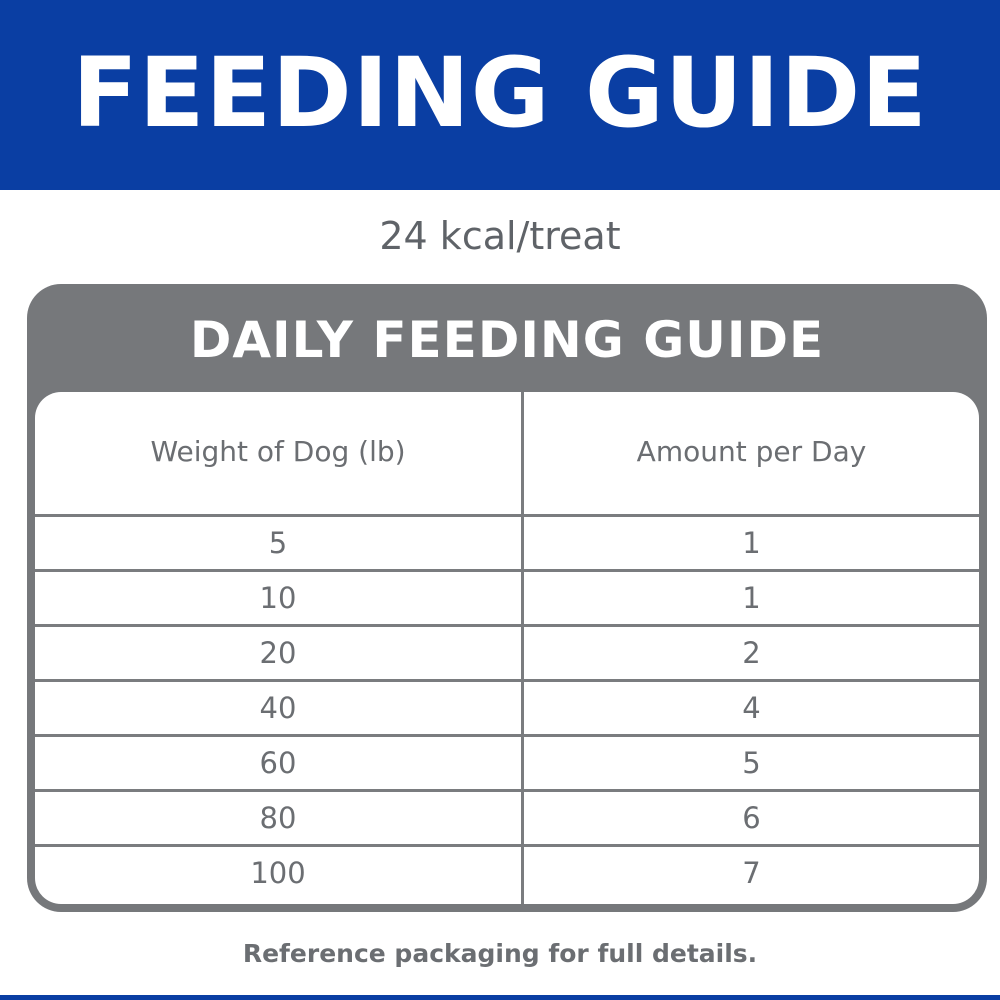 Image resolution: width=1000 pixels, height=1000 pixels. What do you see at coordinates (751, 451) in the screenshot?
I see `column-header-amount: Amount per Day` at bounding box center [751, 451].